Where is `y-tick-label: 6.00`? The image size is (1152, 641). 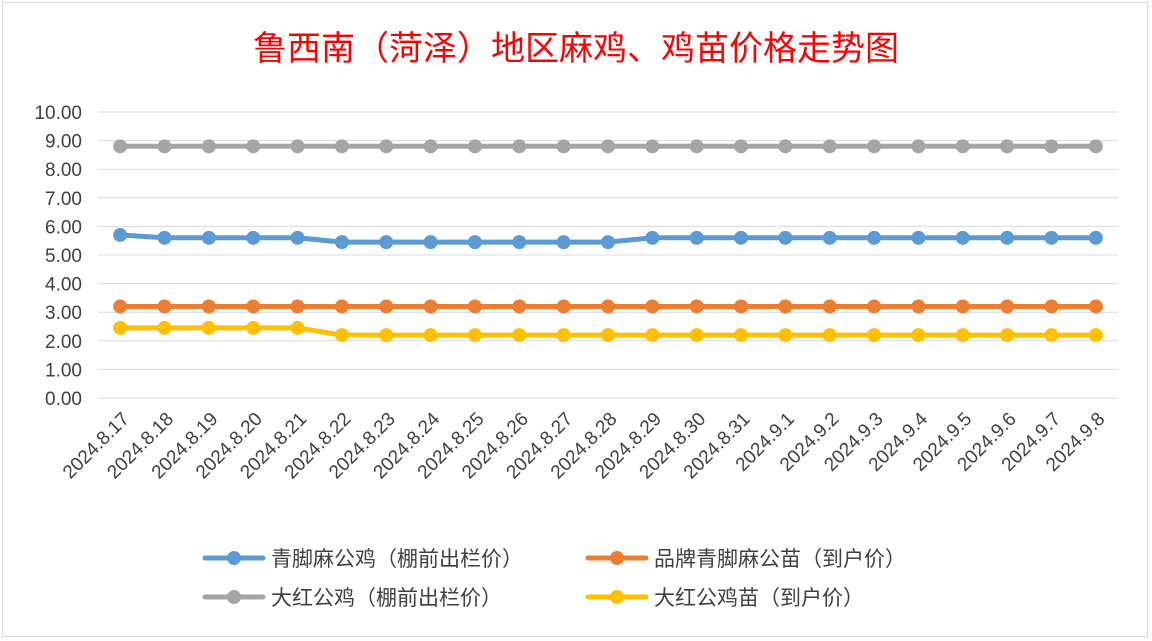
y-tick-label: 6.00 is located at coordinates (63, 227).